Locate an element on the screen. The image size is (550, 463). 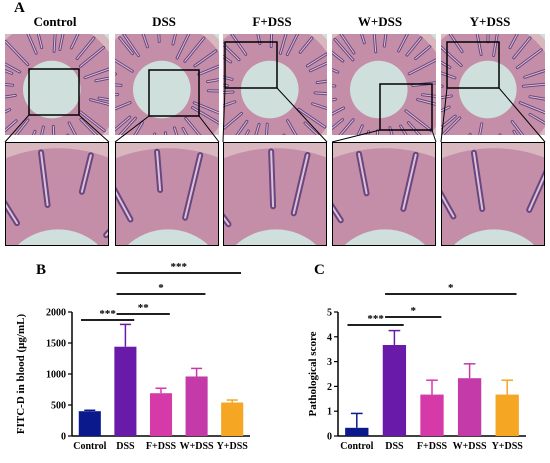
group-label-y-dss: Y+DSS is located at coordinates (490, 21).